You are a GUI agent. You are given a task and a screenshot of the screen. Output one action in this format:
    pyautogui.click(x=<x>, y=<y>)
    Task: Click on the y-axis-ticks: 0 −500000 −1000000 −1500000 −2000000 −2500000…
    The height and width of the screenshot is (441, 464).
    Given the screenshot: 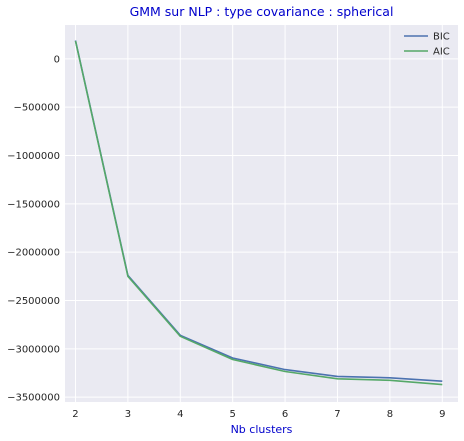 What is the action you would take?
    pyautogui.click(x=33, y=228)
    